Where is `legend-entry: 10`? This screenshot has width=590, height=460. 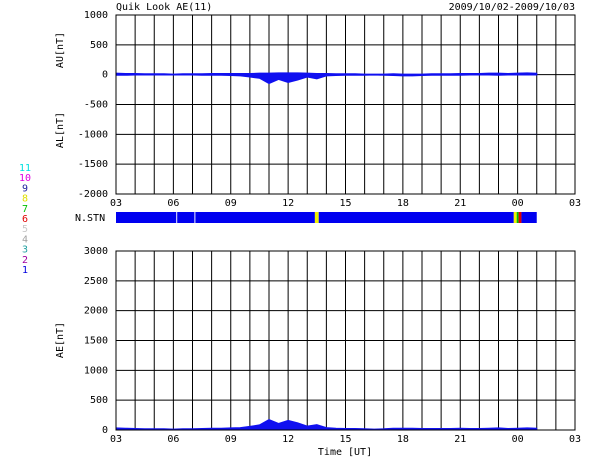
legend-entry: 10 is located at coordinates (25, 178).